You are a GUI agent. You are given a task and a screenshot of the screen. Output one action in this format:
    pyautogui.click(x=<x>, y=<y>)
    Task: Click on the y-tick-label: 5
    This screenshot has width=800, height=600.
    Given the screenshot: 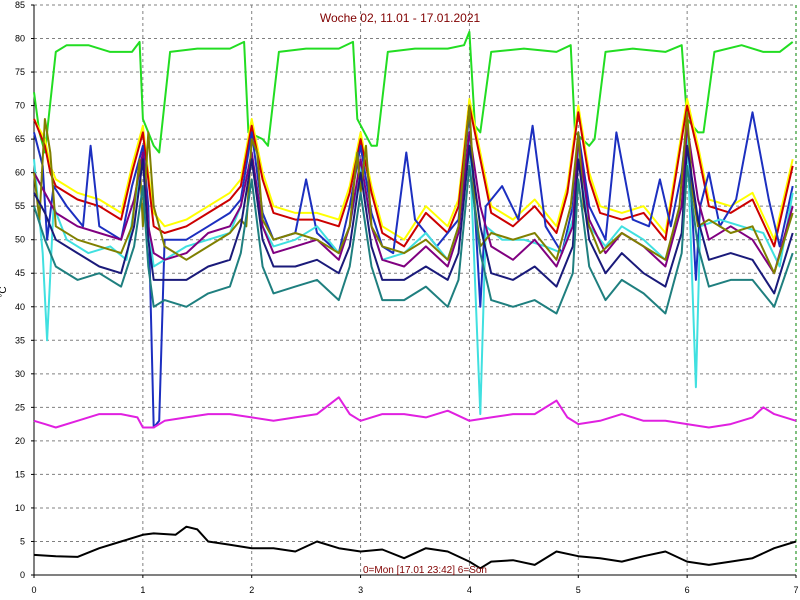 What is the action you would take?
    pyautogui.click(x=22, y=541)
    